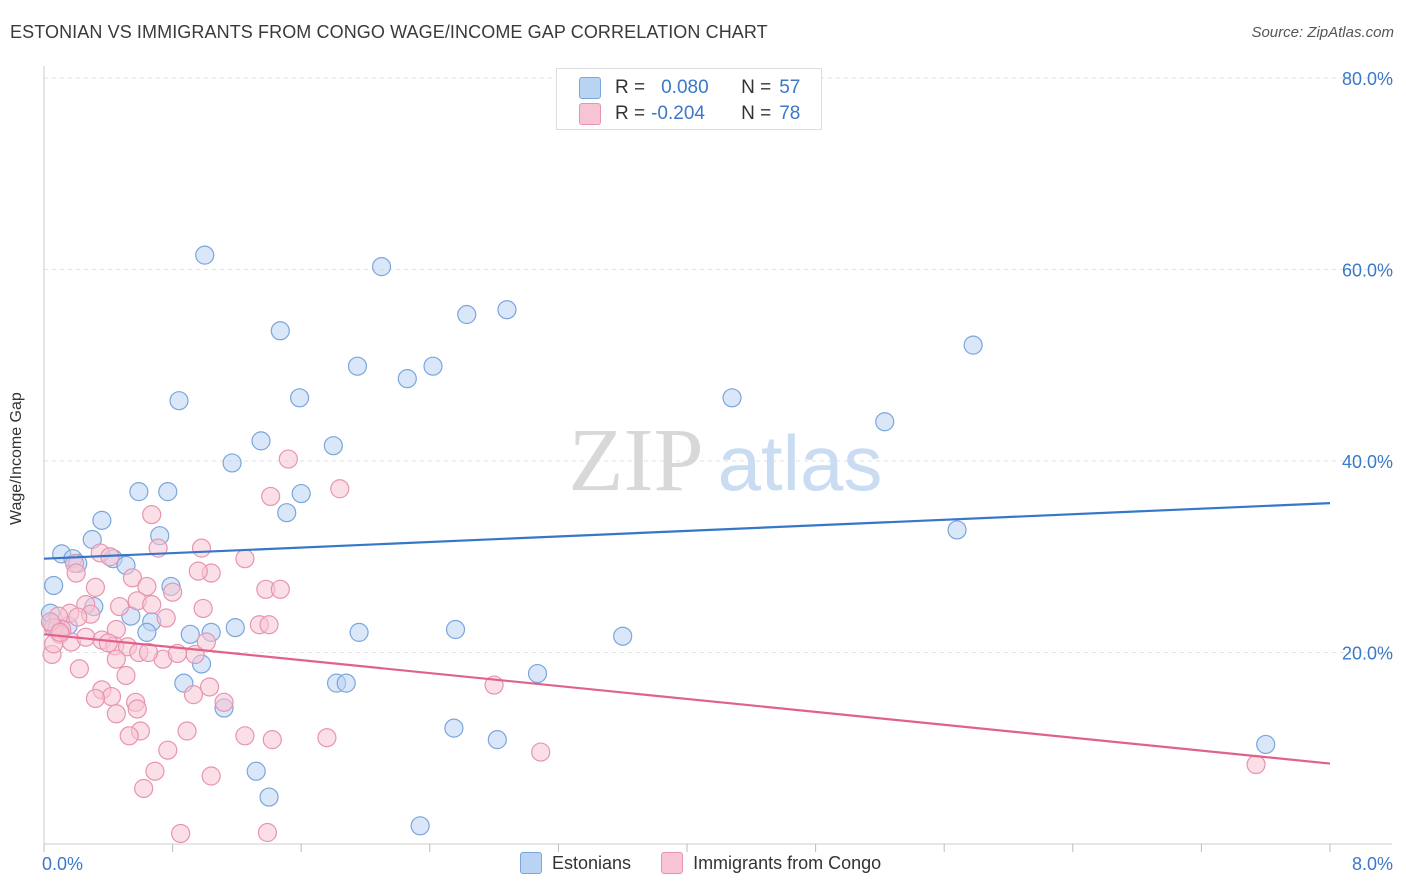  Describe the element at coordinates (678, 113) in the screenshot. I see `legend-r-value: -0.204` at that location.